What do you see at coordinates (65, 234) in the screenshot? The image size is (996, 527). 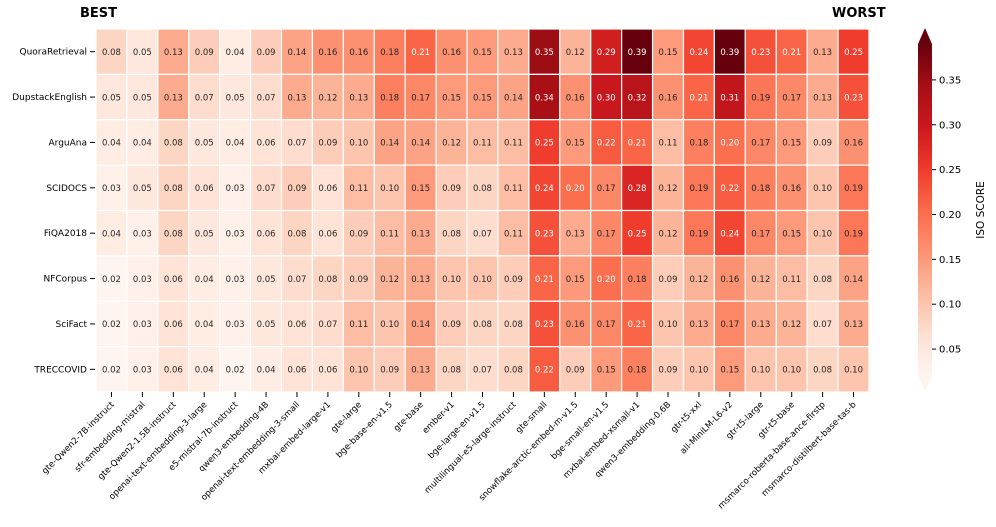 I see `row-label: FiQA2018` at bounding box center [65, 234].